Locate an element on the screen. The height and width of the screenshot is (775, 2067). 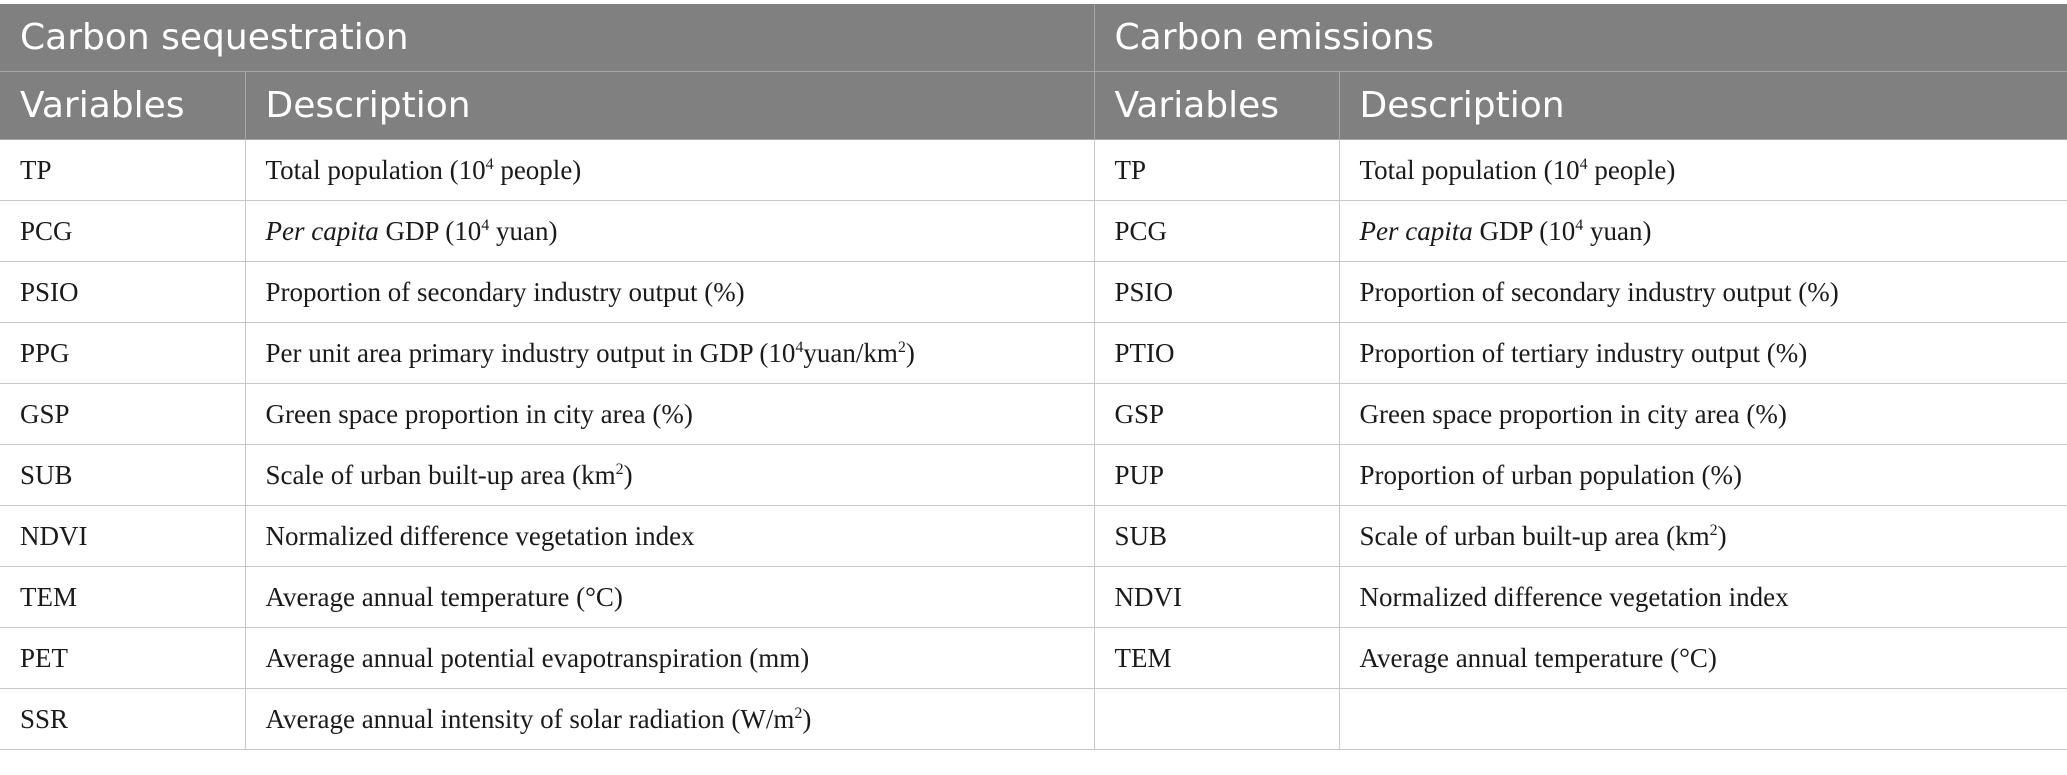
emissions-variable-cell: NDVI is located at coordinates (1217, 597).